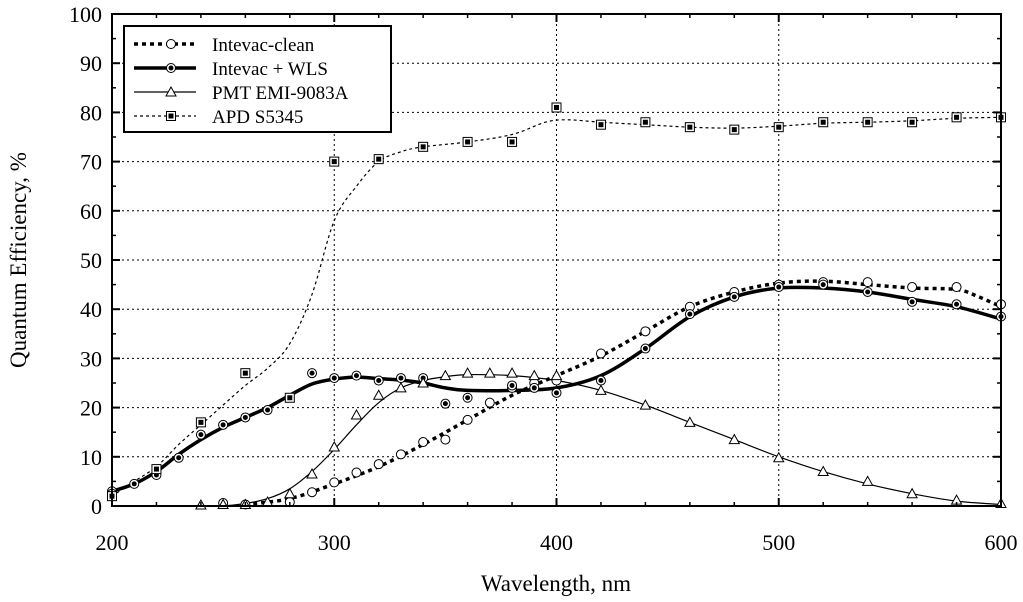  Describe the element at coordinates (1001, 542) in the screenshot. I see `x-tick-label: 600` at that location.